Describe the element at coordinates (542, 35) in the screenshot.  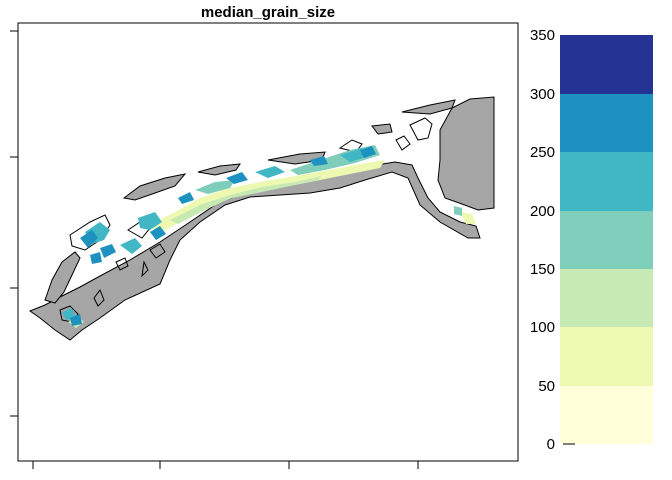
I see `legend-tick-label: 350` at that location.